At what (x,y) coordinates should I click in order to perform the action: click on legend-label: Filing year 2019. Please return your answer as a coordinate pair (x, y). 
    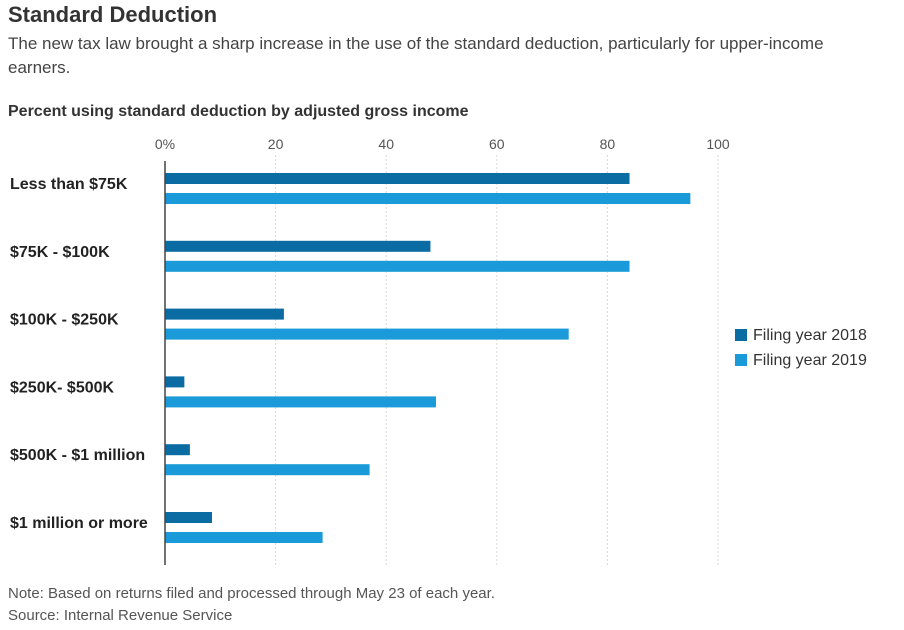
    Looking at the image, I should click on (810, 360).